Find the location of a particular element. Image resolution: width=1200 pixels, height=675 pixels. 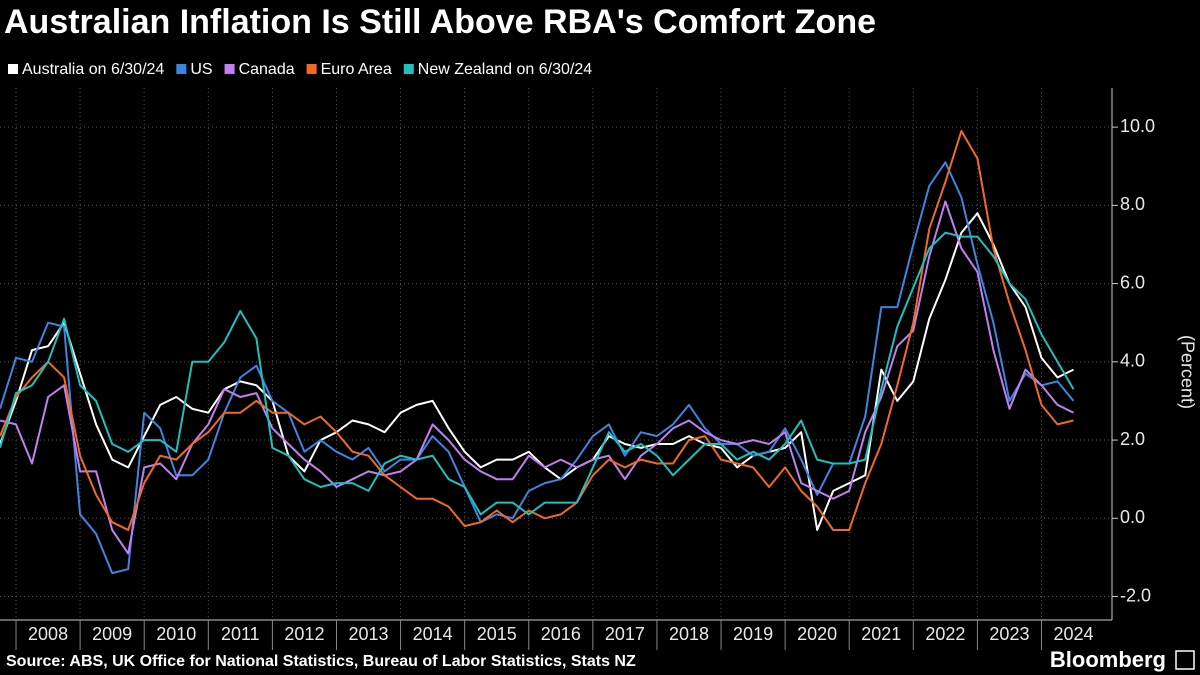

y-tick-label: 8.0 is located at coordinates (1132, 204).